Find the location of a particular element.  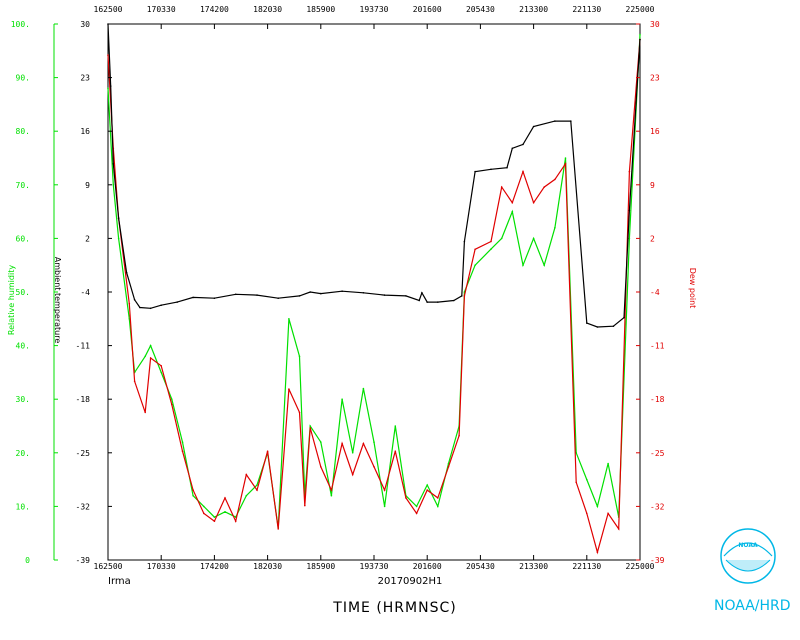

dew-tick-label: -32 is located at coordinates (657, 506).